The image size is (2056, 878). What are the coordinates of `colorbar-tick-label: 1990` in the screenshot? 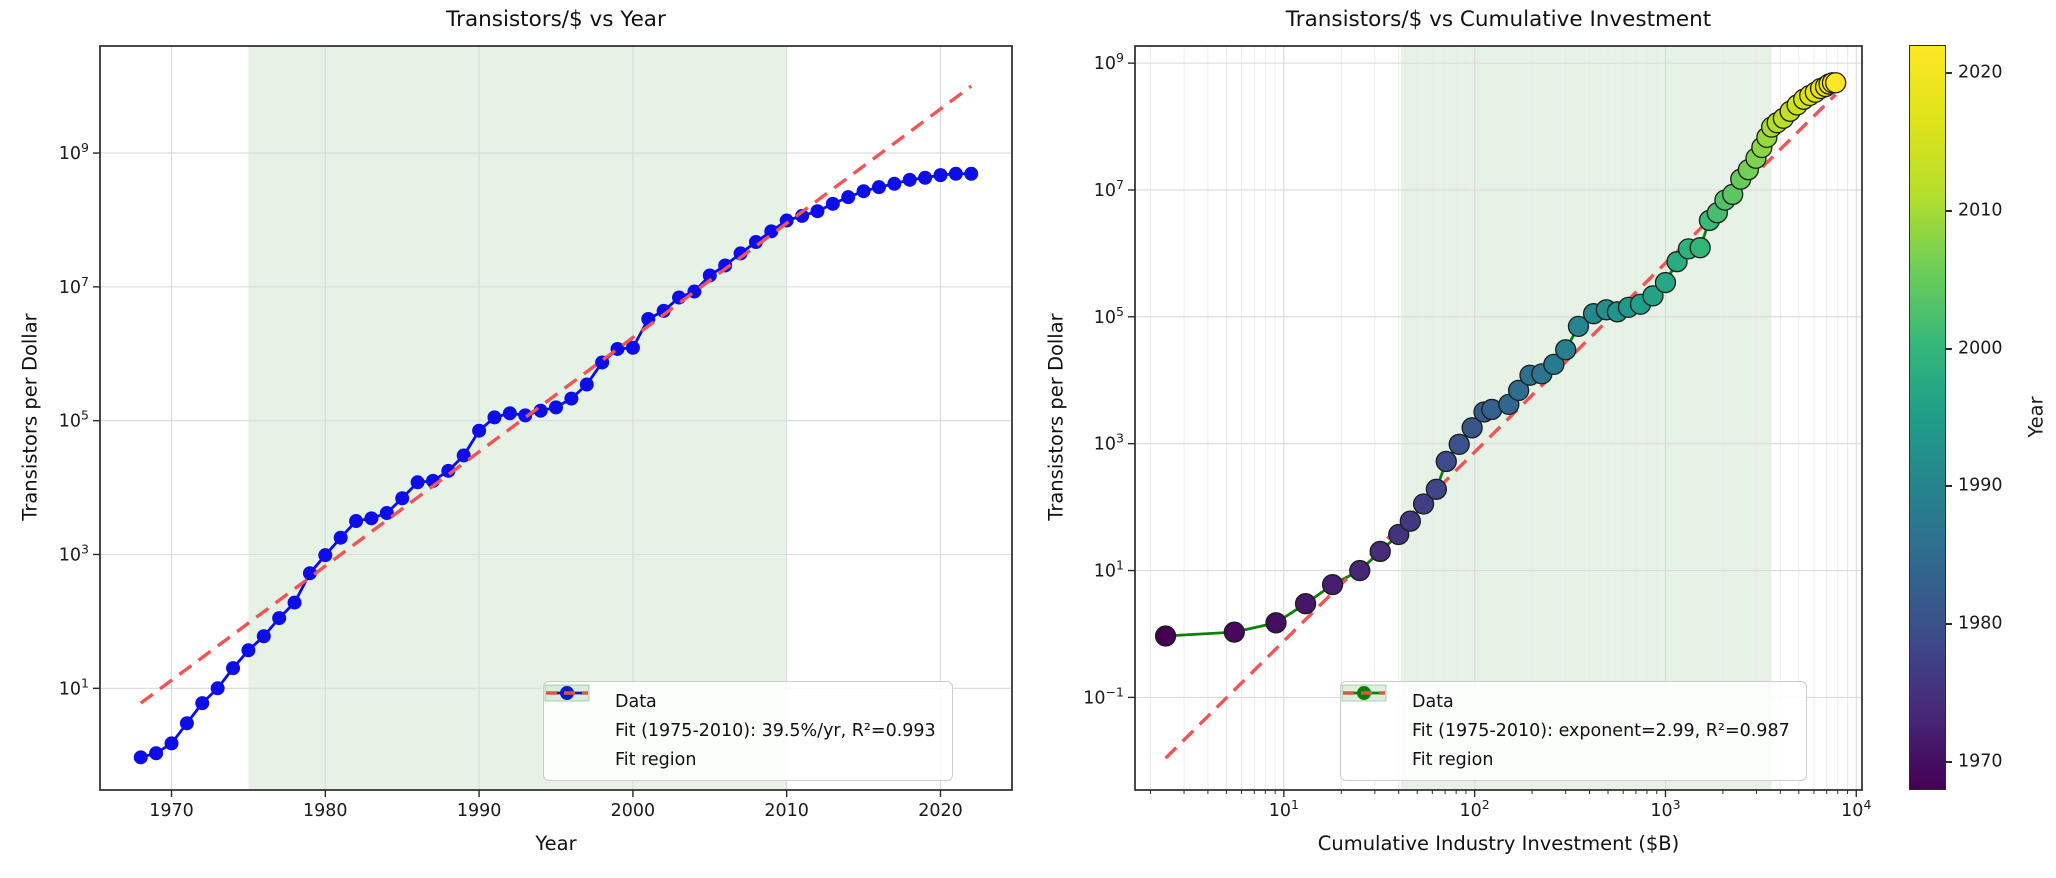 It's located at (1980, 485).